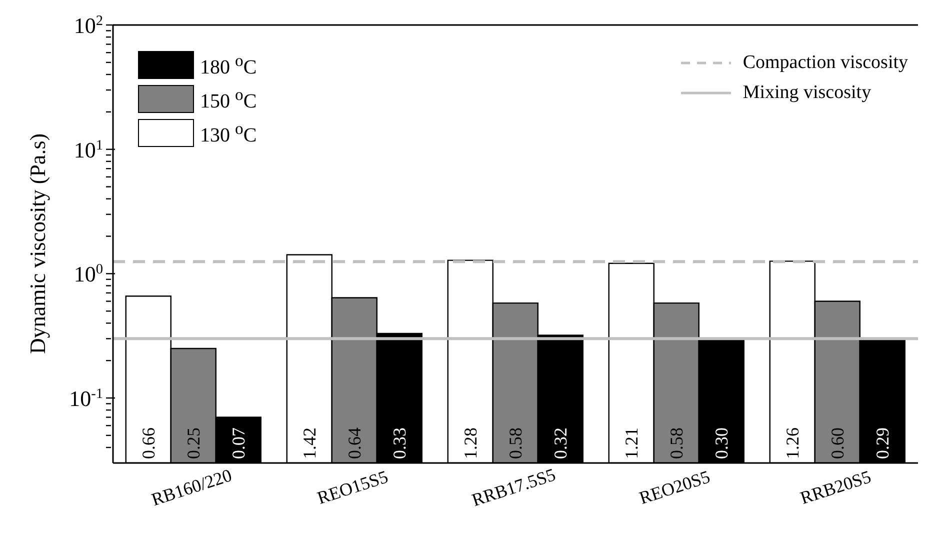 Image resolution: width=943 pixels, height=541 pixels. Describe the element at coordinates (88, 274) in the screenshot. I see `y-tick-label: 10$^{0}$` at that location.